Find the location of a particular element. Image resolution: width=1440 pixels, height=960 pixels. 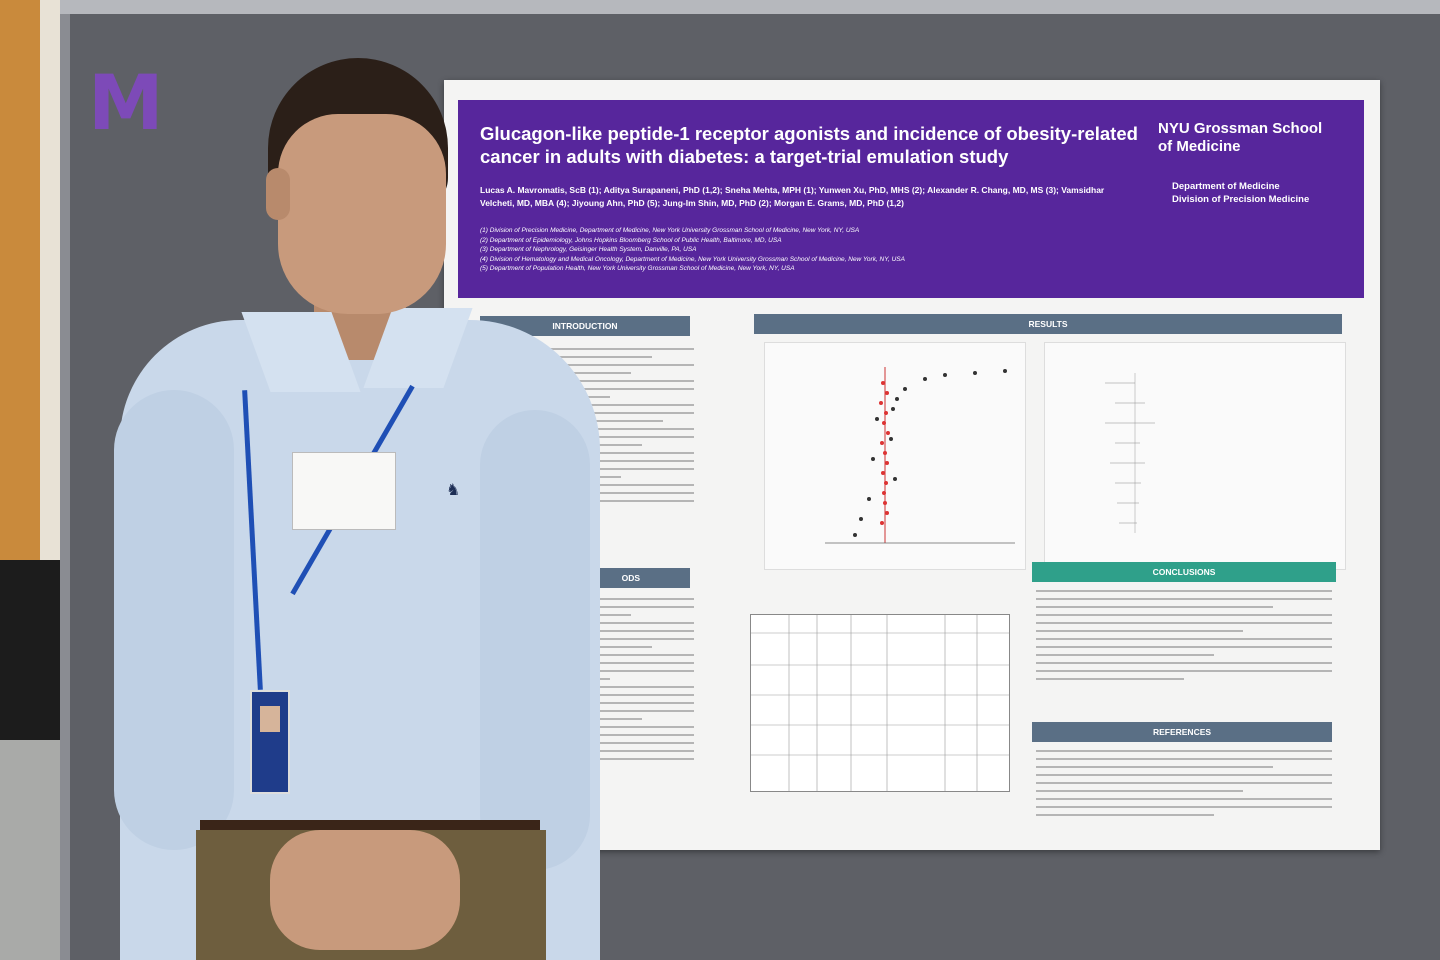

results-table is located at coordinates (880, 703).